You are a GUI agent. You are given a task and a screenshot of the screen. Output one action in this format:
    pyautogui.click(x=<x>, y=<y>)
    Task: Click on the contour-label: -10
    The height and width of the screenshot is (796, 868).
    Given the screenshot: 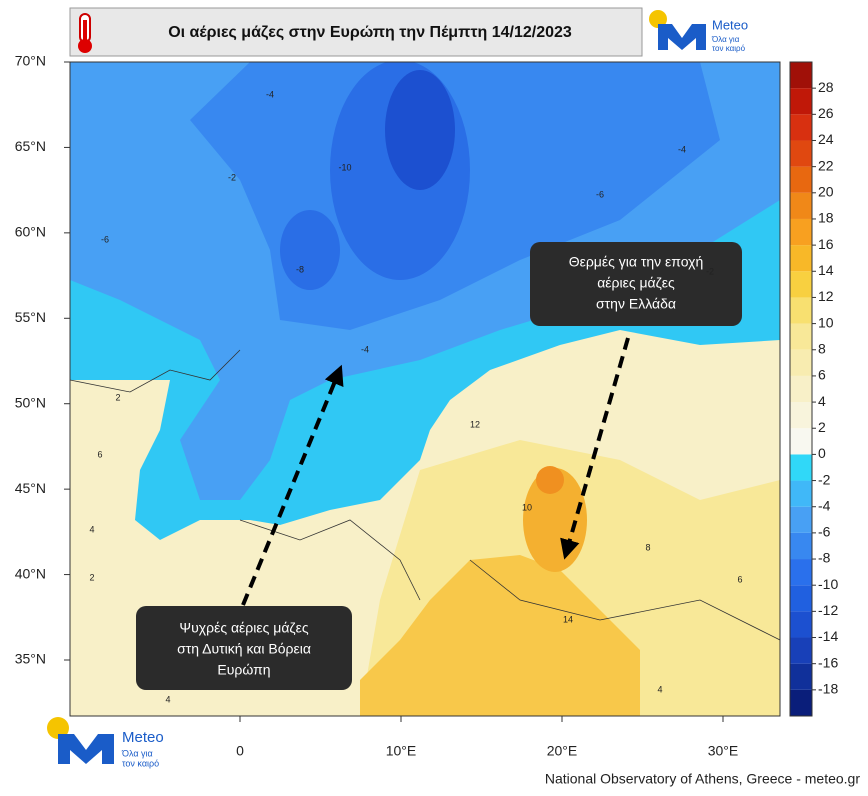 What is the action you would take?
    pyautogui.click(x=344, y=167)
    